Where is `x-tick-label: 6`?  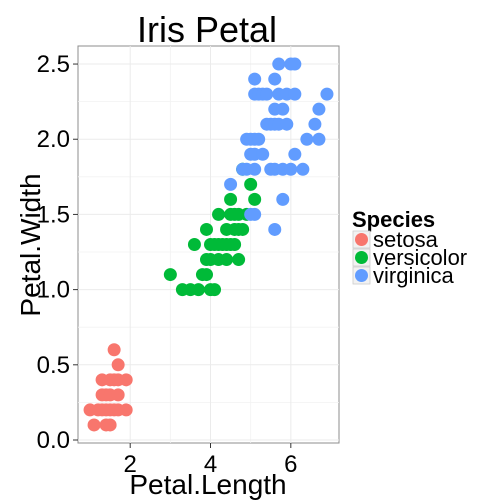 x-tick-label: 6 is located at coordinates (290, 464).